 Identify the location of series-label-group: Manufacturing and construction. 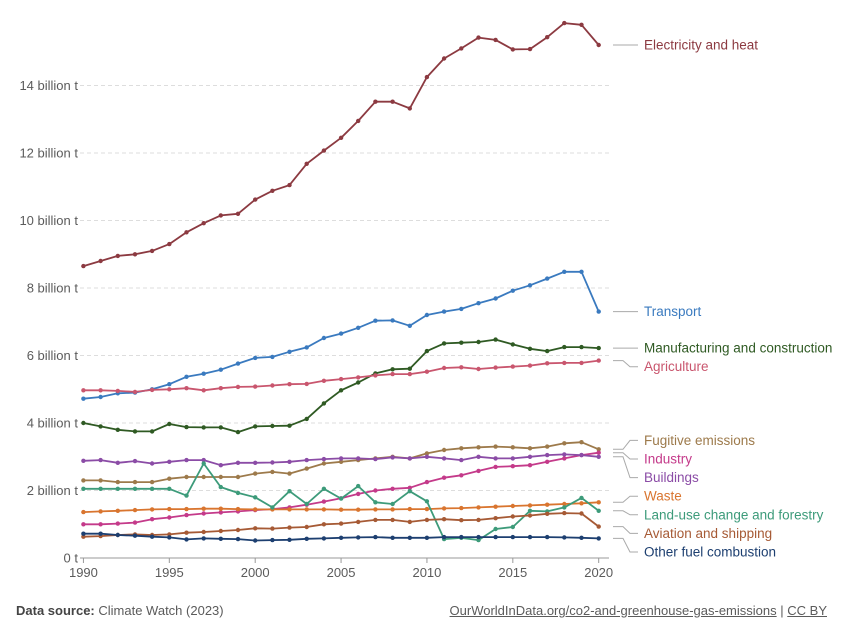
(722, 348).